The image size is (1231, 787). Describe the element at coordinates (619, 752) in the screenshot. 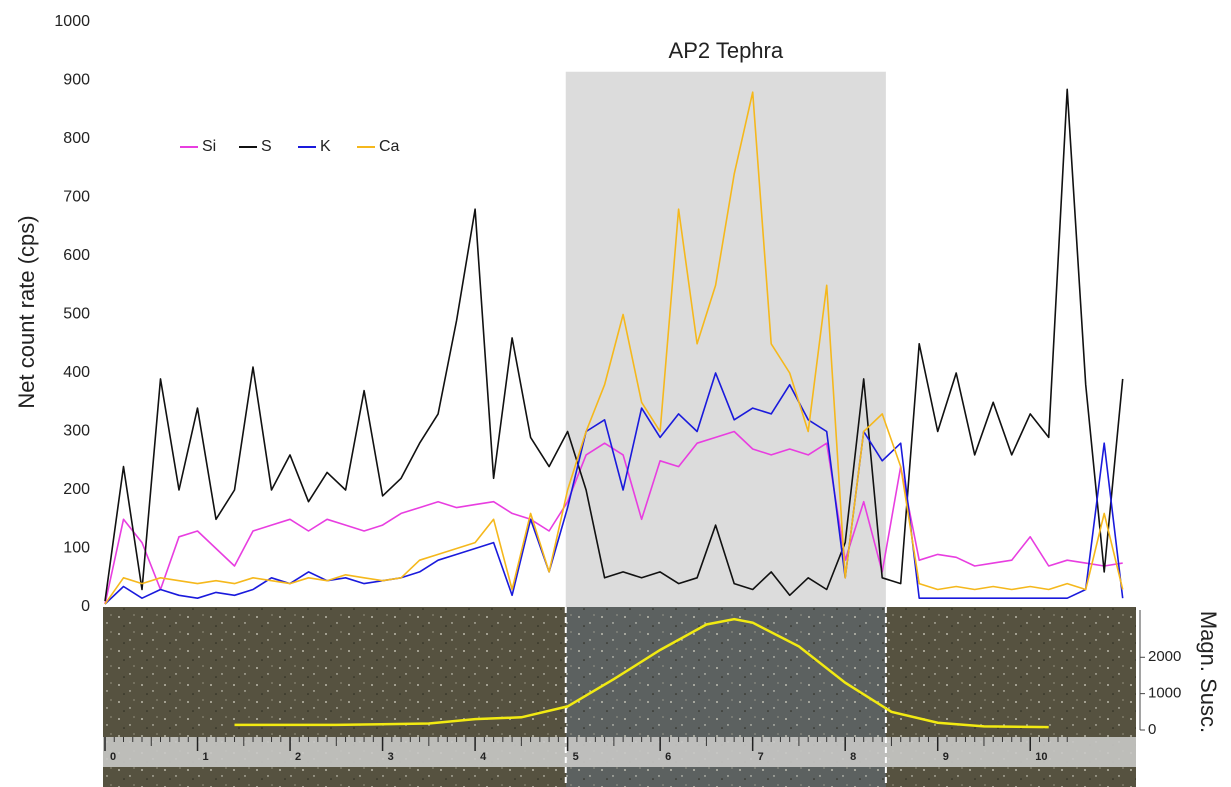

I see `ruler` at that location.